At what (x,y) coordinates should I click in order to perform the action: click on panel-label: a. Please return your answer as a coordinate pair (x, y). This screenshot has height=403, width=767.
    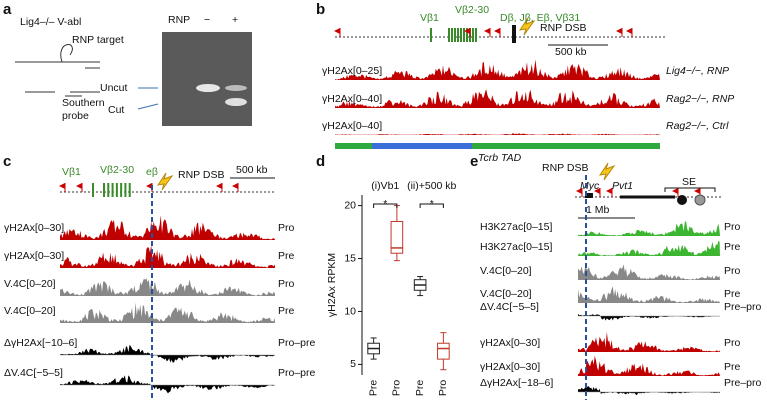
    Looking at the image, I should click on (7, 9).